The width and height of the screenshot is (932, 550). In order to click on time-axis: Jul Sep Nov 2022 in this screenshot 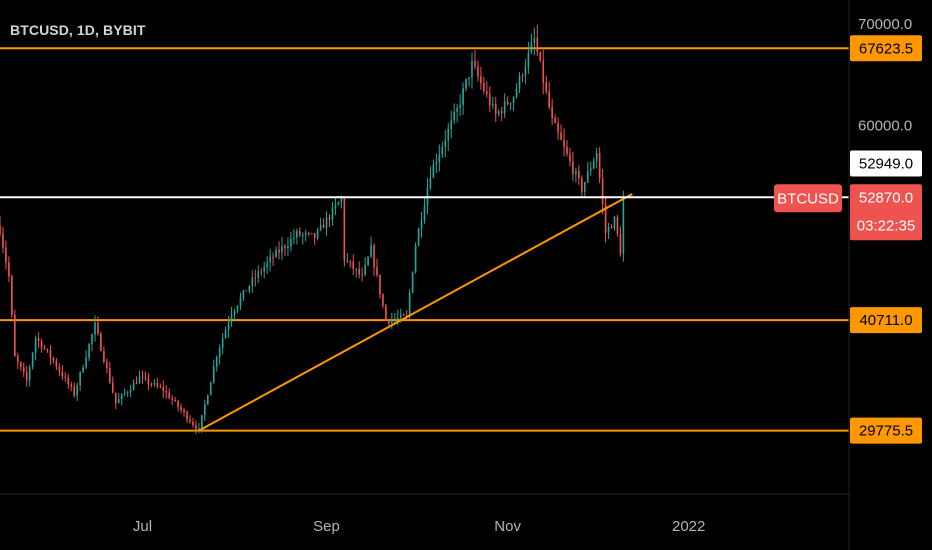, I will do `click(419, 526)`.